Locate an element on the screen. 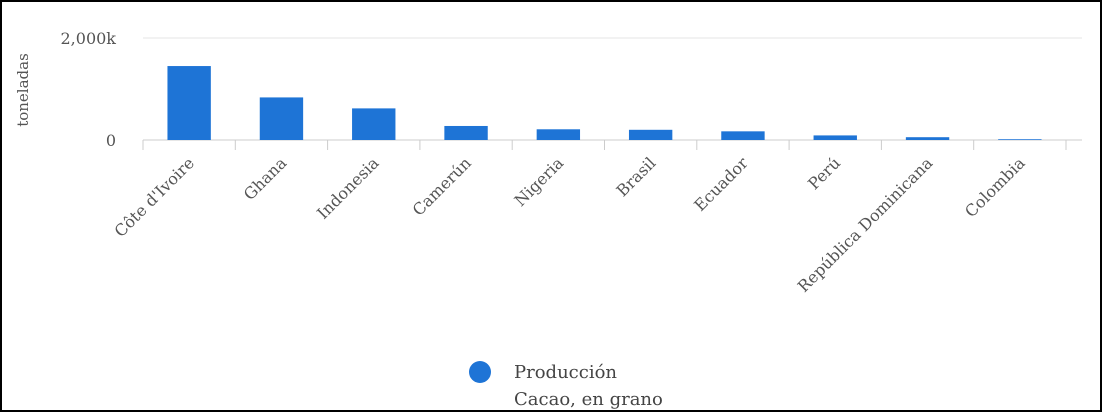 This screenshot has height=412, width=1102. legend-series-subtitle: Cacao, en grano is located at coordinates (588, 399).